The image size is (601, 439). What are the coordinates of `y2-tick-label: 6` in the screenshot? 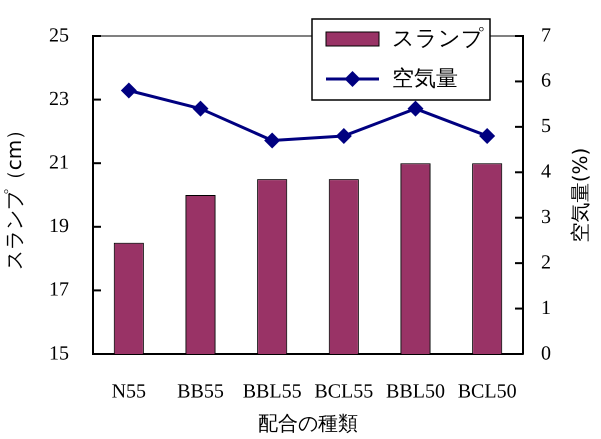 It's located at (546, 81).